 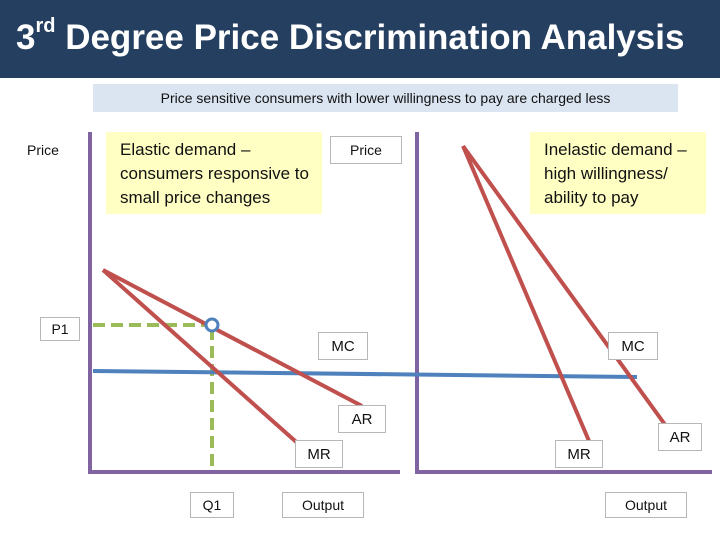 What do you see at coordinates (370, 37) in the screenshot?
I see `title-text: Degree Price Discrimination Analysis` at bounding box center [370, 37].